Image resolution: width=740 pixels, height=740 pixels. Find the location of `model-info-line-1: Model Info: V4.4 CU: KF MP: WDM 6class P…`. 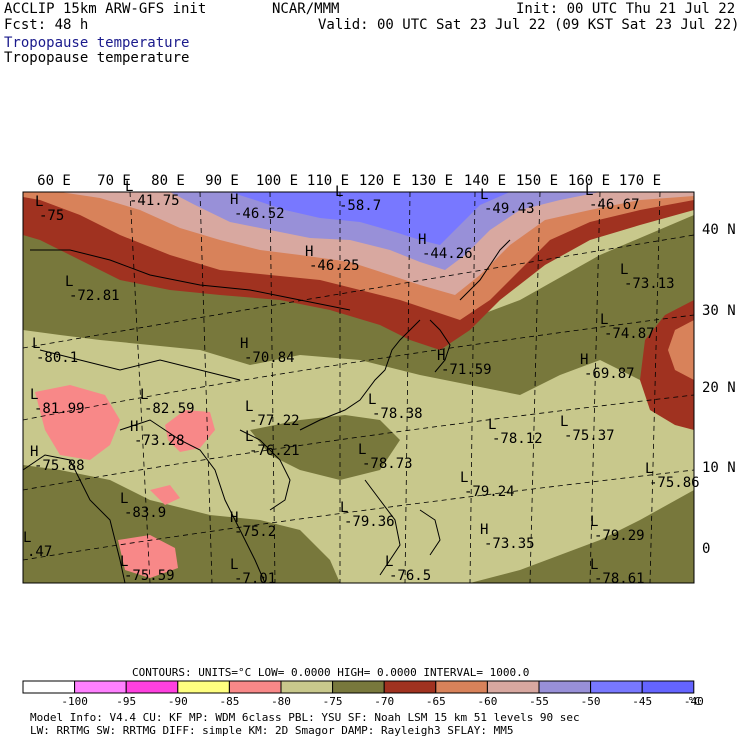

model-info-line-1: Model Info: V4.4 CU: KF MP: WDM 6class P… is located at coordinates (305, 717).